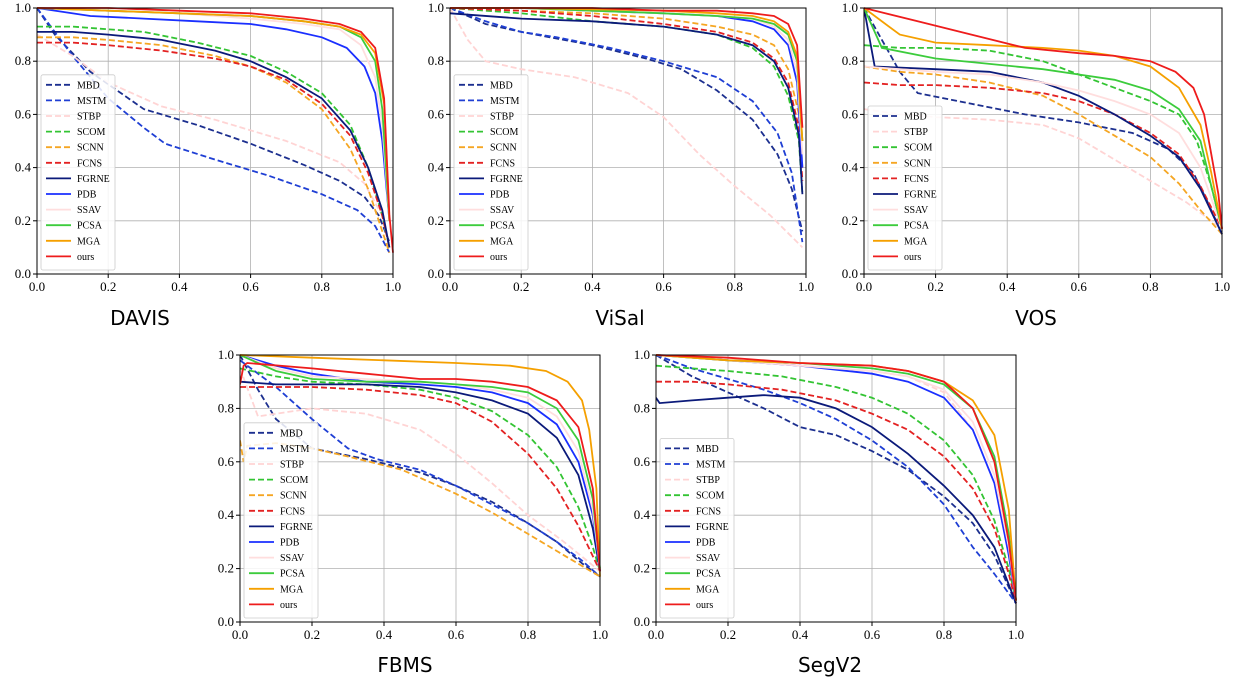 The image size is (1247, 688). What do you see at coordinates (404, 665) in the screenshot?
I see `panel-caption-fbms: FBMS` at bounding box center [404, 665].